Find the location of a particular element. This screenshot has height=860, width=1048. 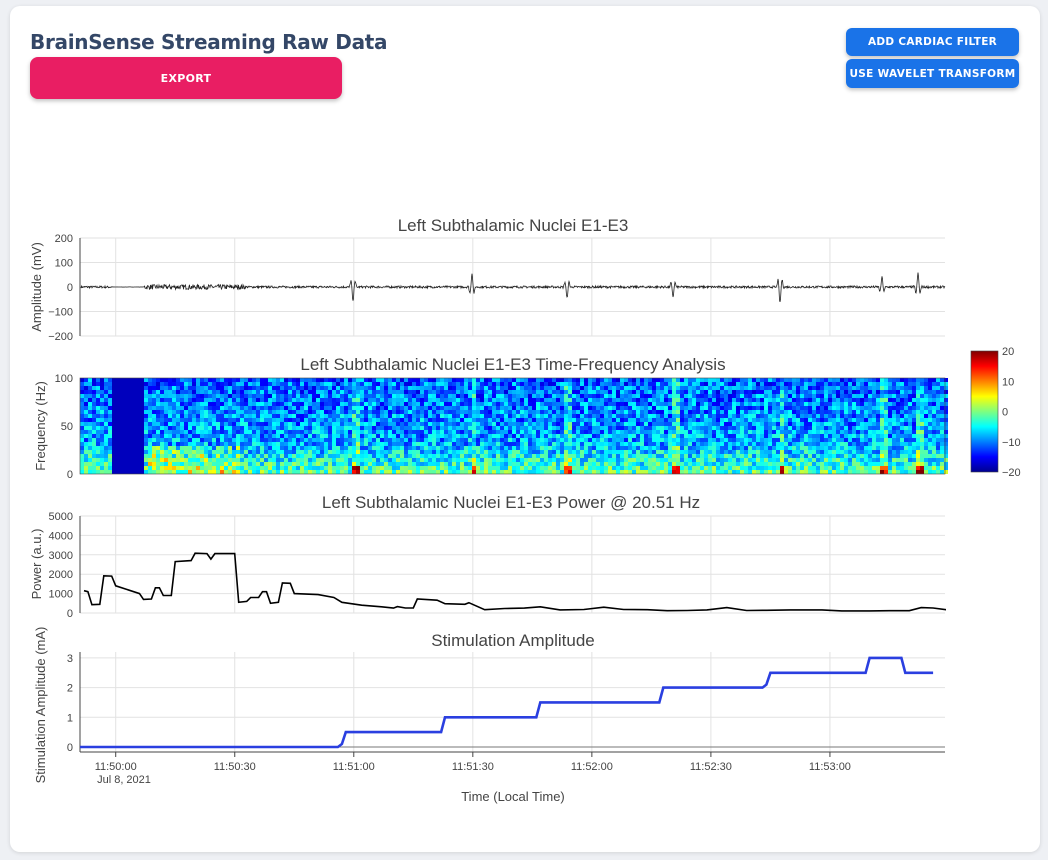

add-cardiac-filter-button: ADD CARDIAC FILTER is located at coordinates (932, 42).